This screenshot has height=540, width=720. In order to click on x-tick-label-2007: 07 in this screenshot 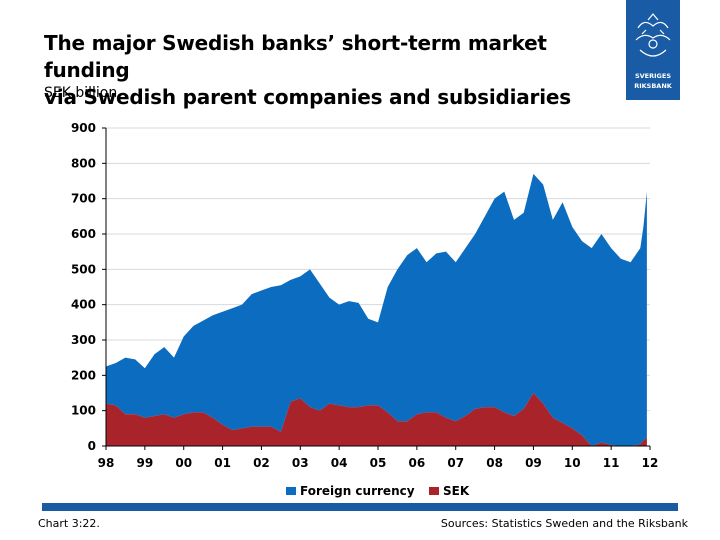, I will do `click(455, 463)`.